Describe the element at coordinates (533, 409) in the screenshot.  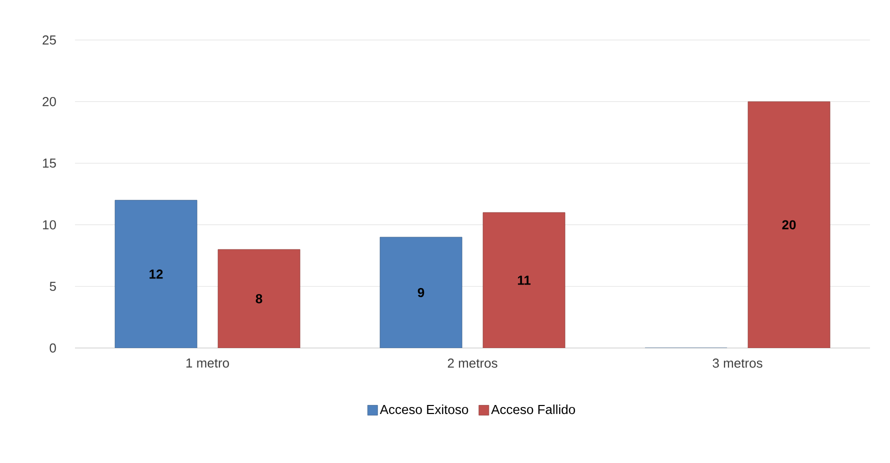
I see `legend-label: Acceso Fallido` at that location.